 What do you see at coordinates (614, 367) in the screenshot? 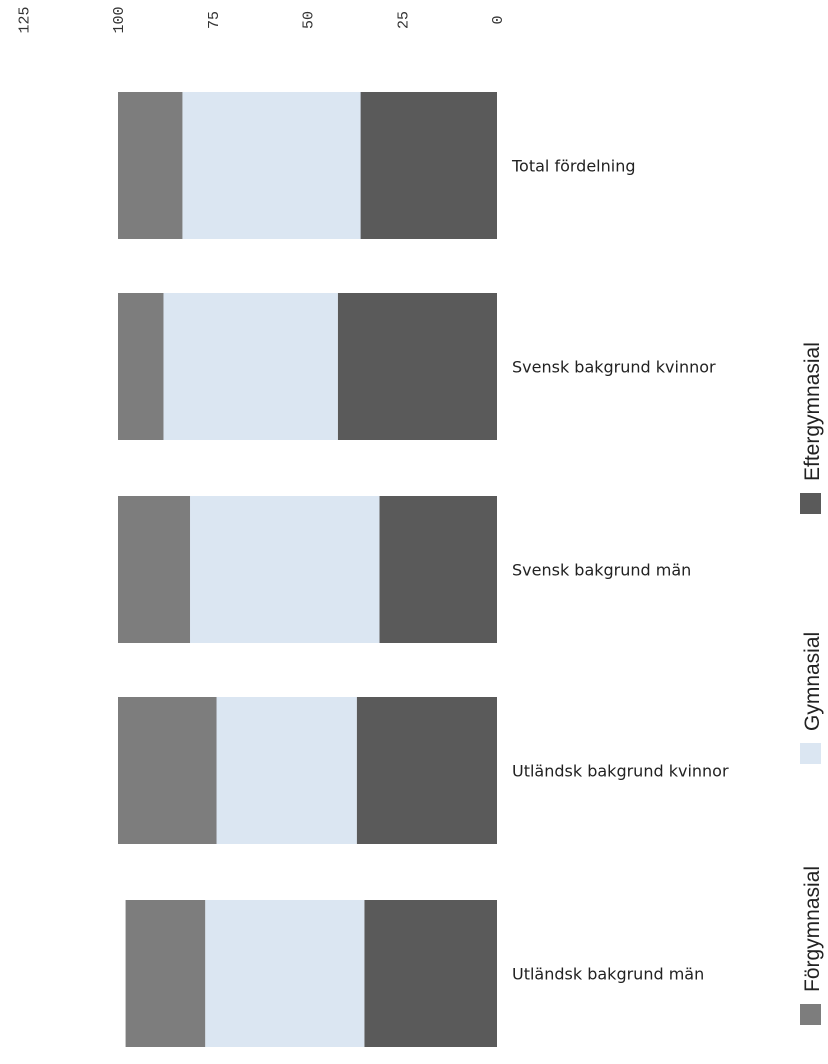
I see `category-label: Svensk bakgrund kvinnor` at bounding box center [614, 367].